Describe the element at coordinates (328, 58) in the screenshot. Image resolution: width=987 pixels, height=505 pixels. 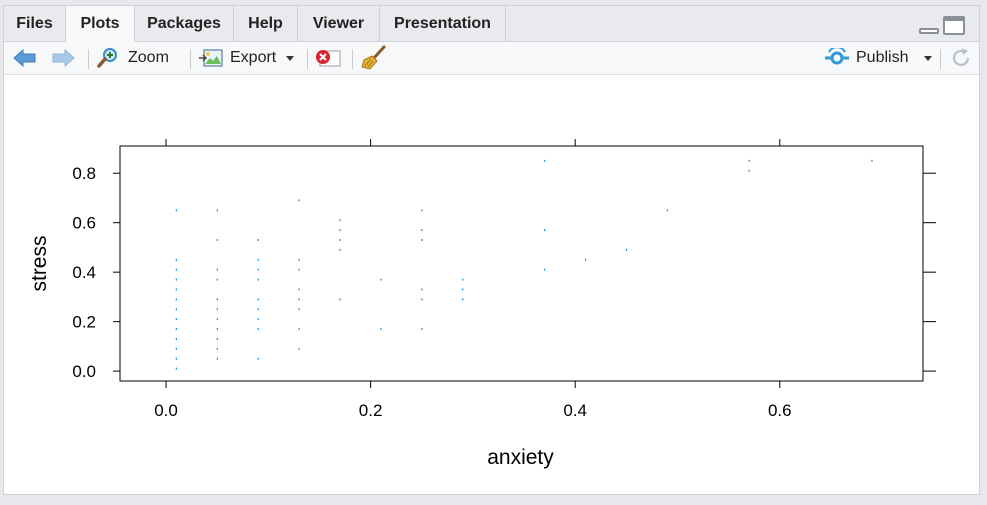
I see `remove-plot-button` at that location.